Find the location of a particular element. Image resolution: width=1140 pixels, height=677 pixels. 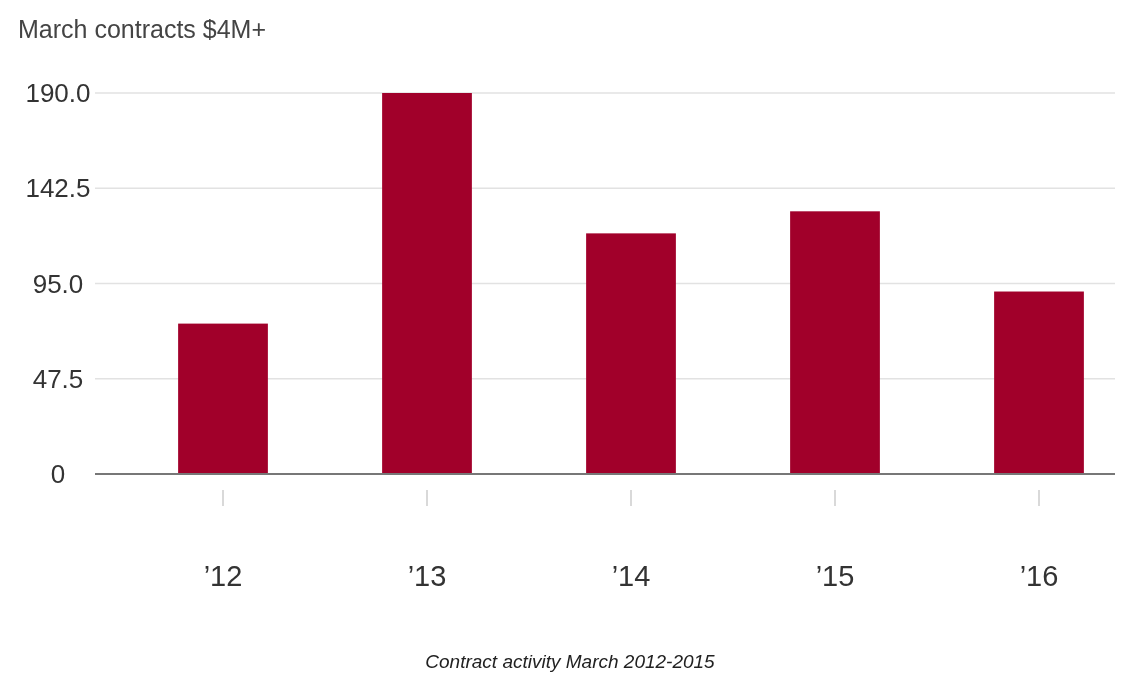

x-tick-label: ’13 is located at coordinates (427, 576).